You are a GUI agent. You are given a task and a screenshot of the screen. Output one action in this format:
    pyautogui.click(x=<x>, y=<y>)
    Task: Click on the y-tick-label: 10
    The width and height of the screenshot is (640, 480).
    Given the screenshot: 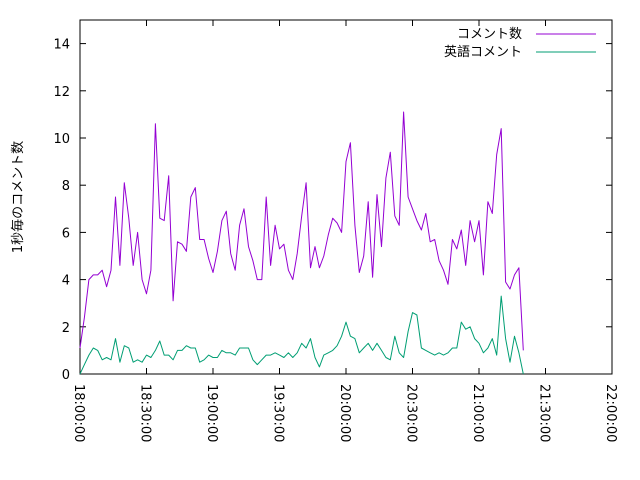 What is the action you would take?
    pyautogui.click(x=61, y=139)
    